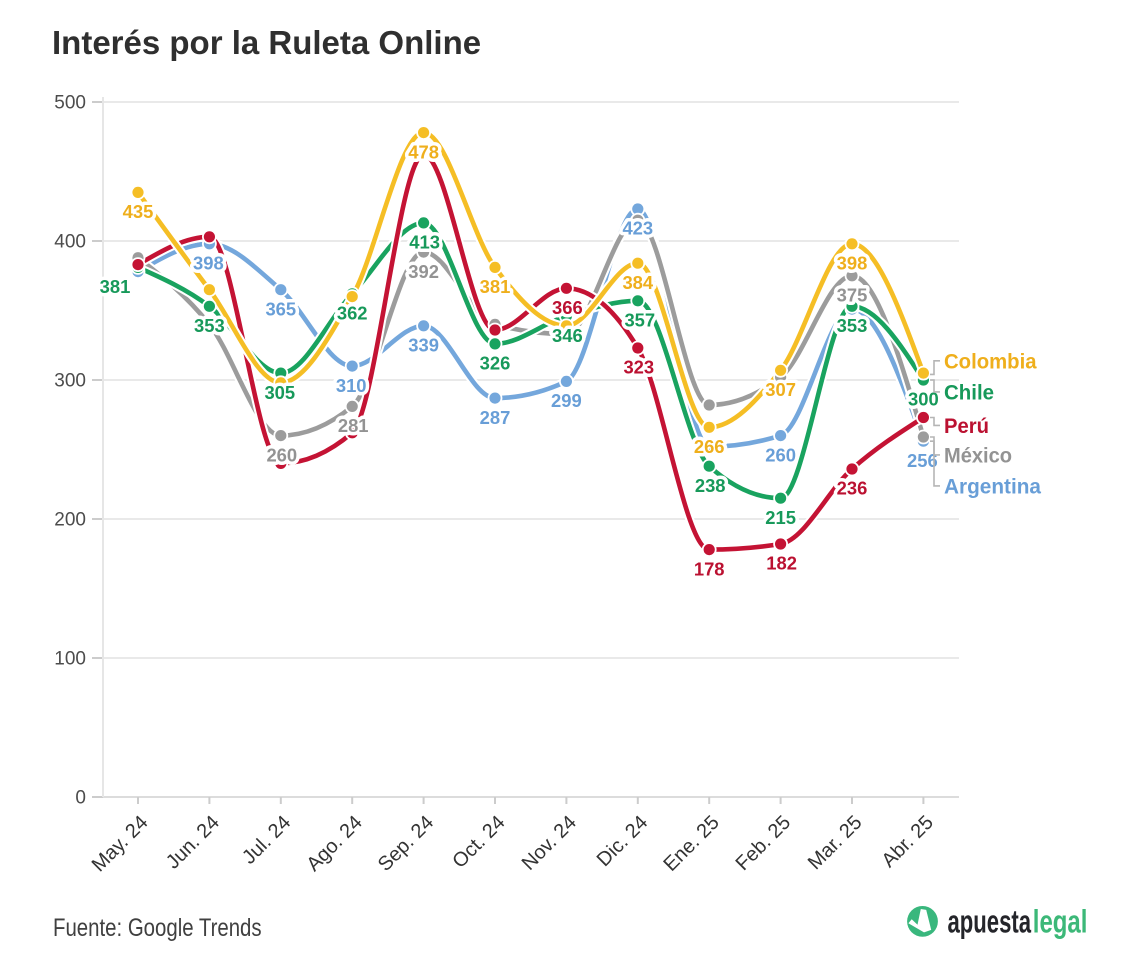 This screenshot has width=1148, height=979. Describe the element at coordinates (990, 922) in the screenshot. I see `svg-text: apuesta` at that location.